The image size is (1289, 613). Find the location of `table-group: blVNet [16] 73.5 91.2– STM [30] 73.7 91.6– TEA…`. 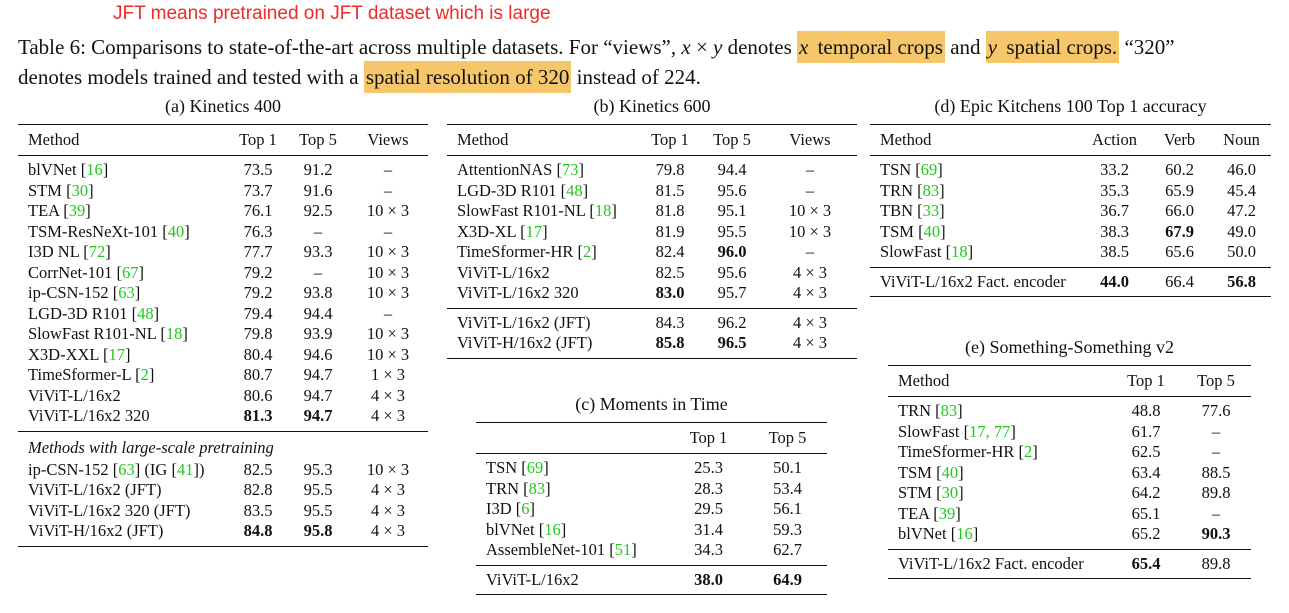

table-group: blVNet [16] 73.5 91.2– STM [30] 73.7 91.6– TEA… is located at coordinates (223, 293).